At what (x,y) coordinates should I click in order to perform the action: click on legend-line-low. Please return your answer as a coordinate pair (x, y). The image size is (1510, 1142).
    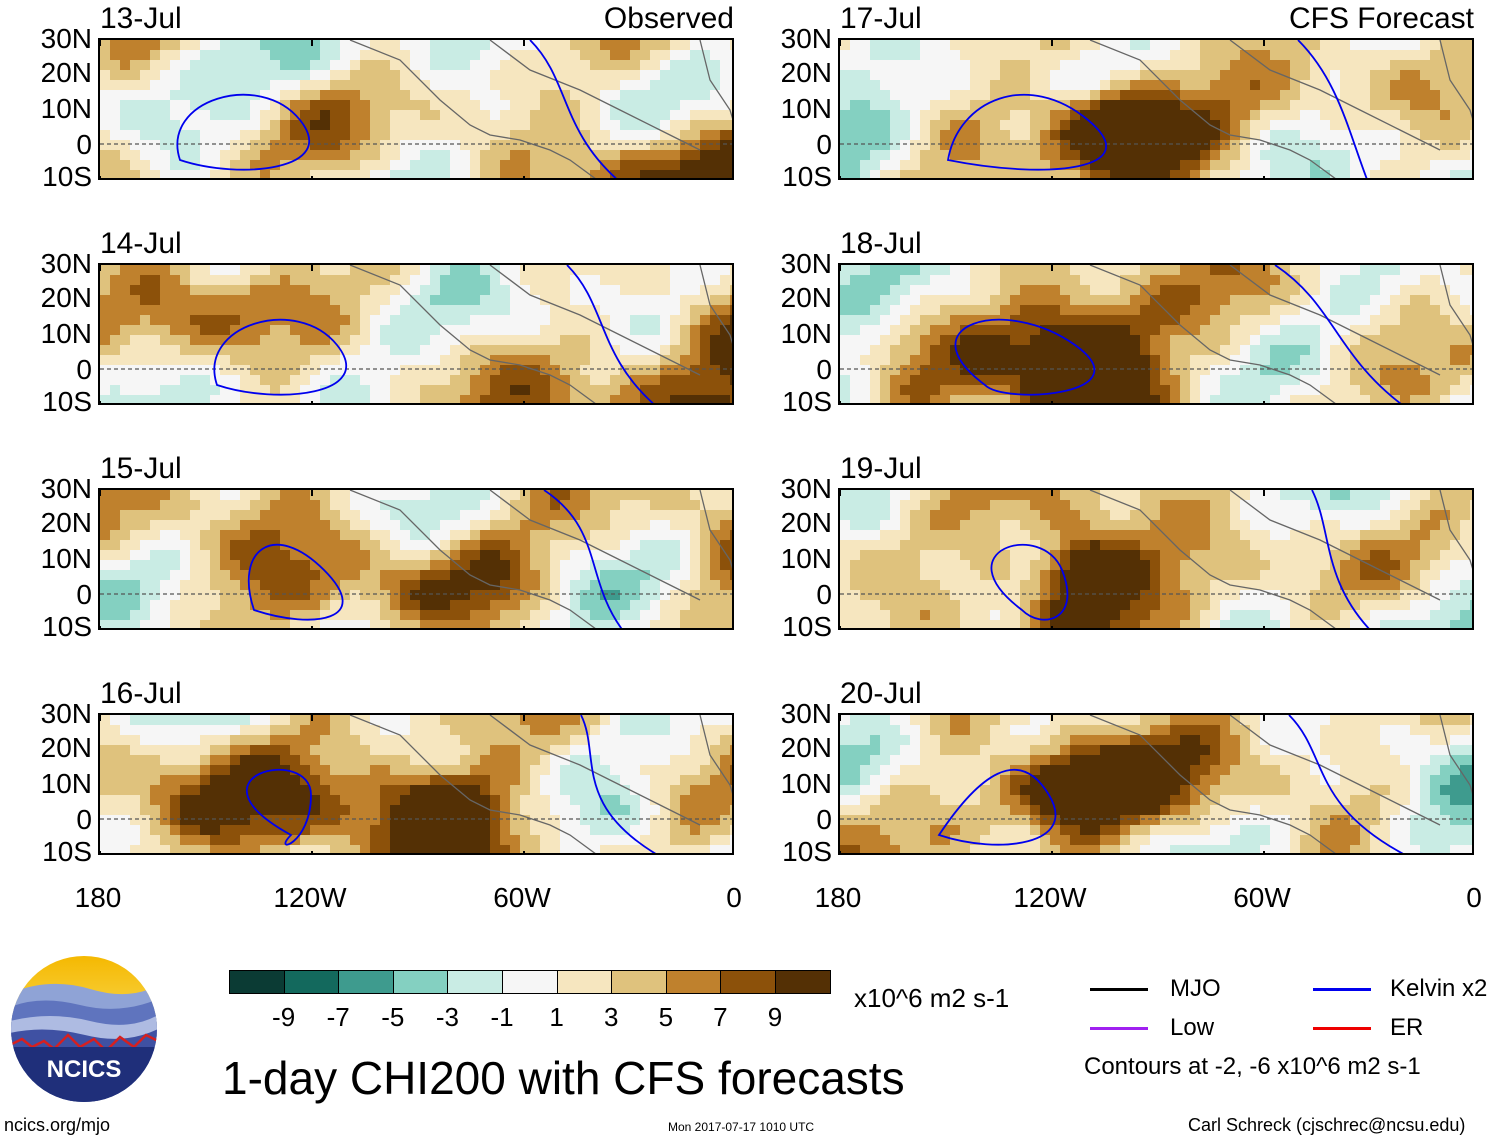
    Looking at the image, I should click on (1119, 1028).